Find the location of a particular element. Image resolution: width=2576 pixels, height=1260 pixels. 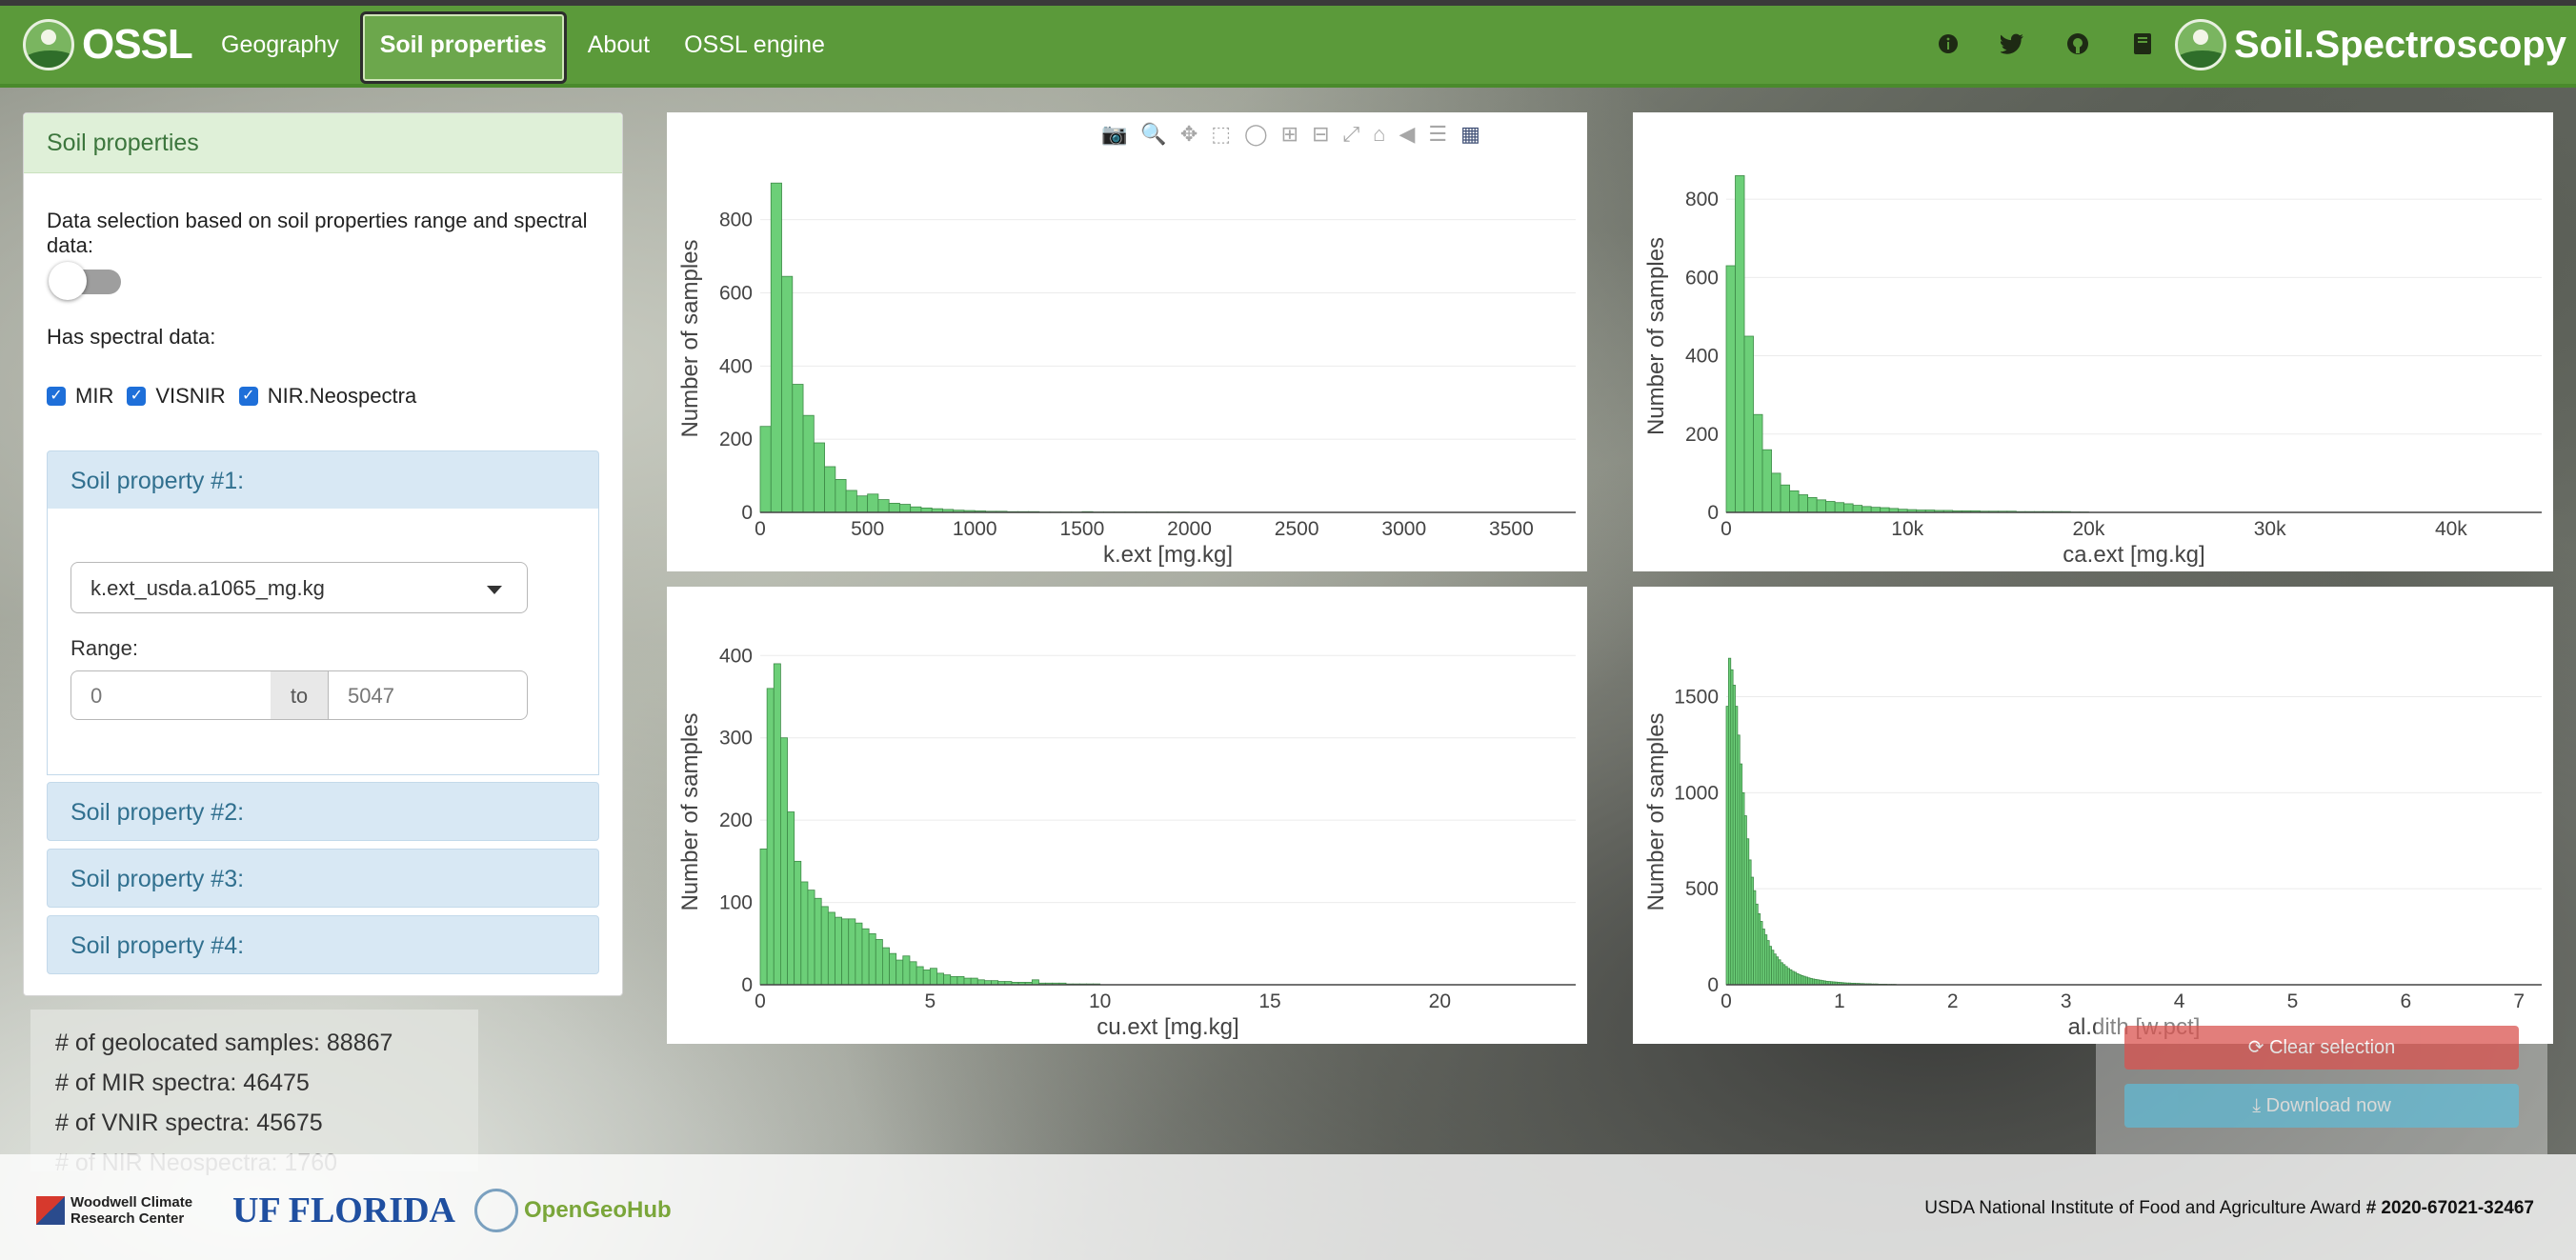

soil-property-1-header: Soil property #1: is located at coordinates (323, 480).